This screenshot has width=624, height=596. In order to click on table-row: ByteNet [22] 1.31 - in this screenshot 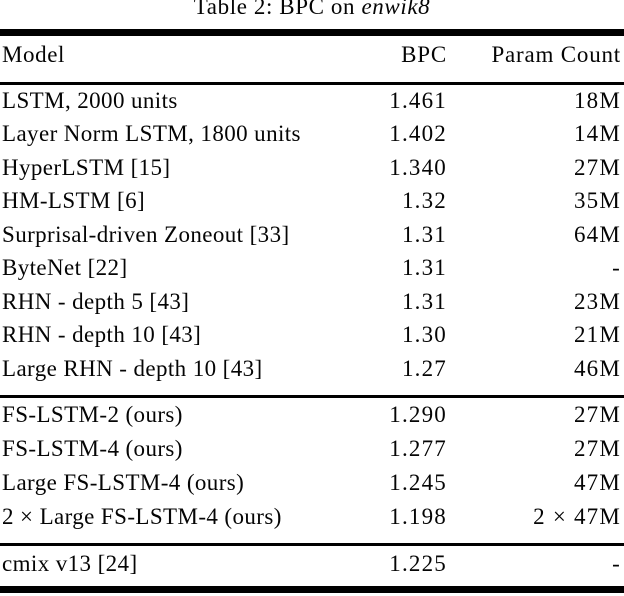, I will do `click(312, 268)`.